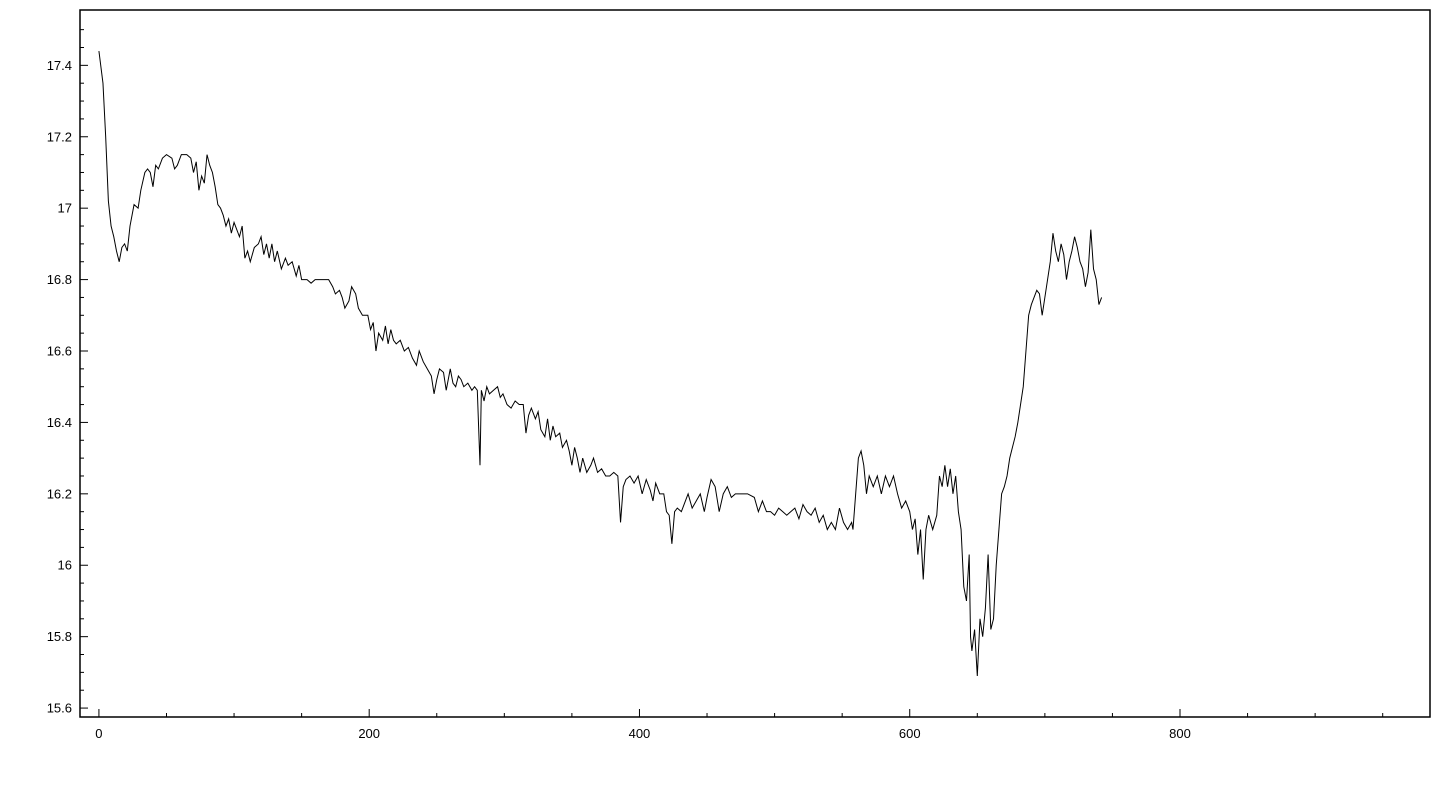  What do you see at coordinates (640, 733) in the screenshot?
I see `x-tick-label: 400` at bounding box center [640, 733].